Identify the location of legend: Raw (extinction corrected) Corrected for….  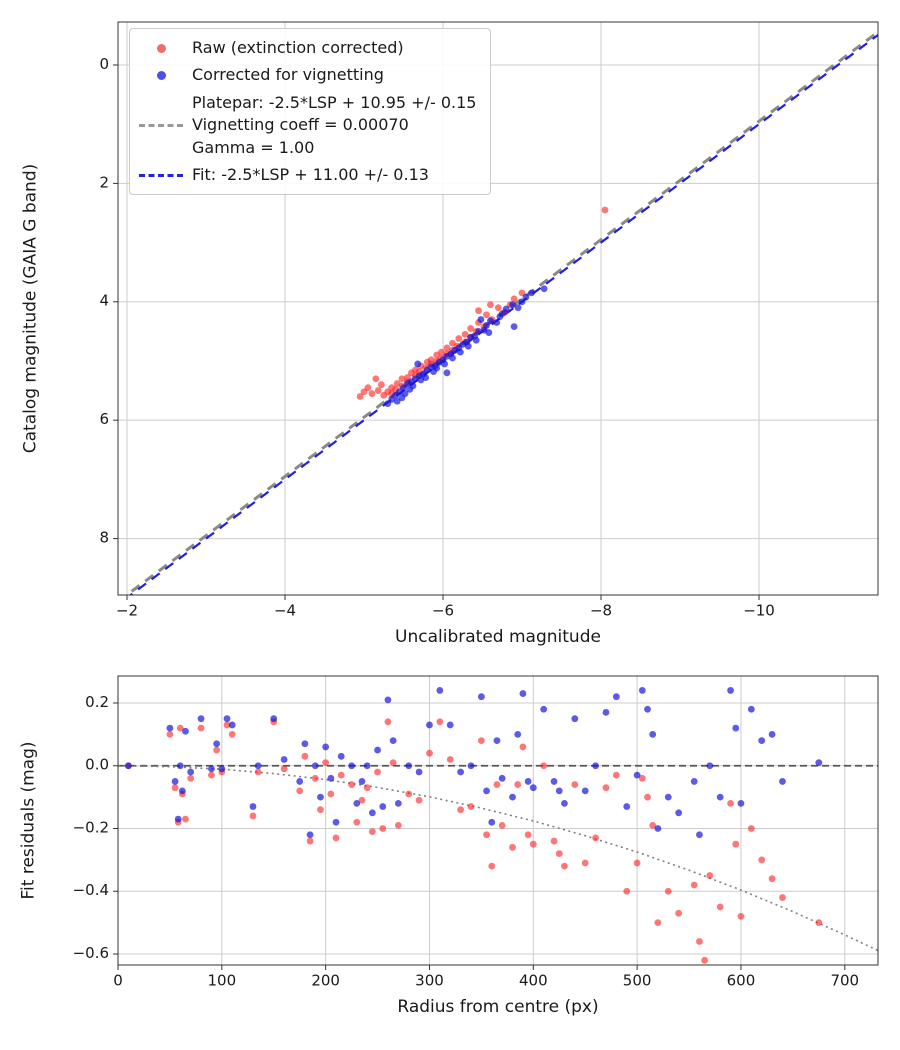
(310, 112).